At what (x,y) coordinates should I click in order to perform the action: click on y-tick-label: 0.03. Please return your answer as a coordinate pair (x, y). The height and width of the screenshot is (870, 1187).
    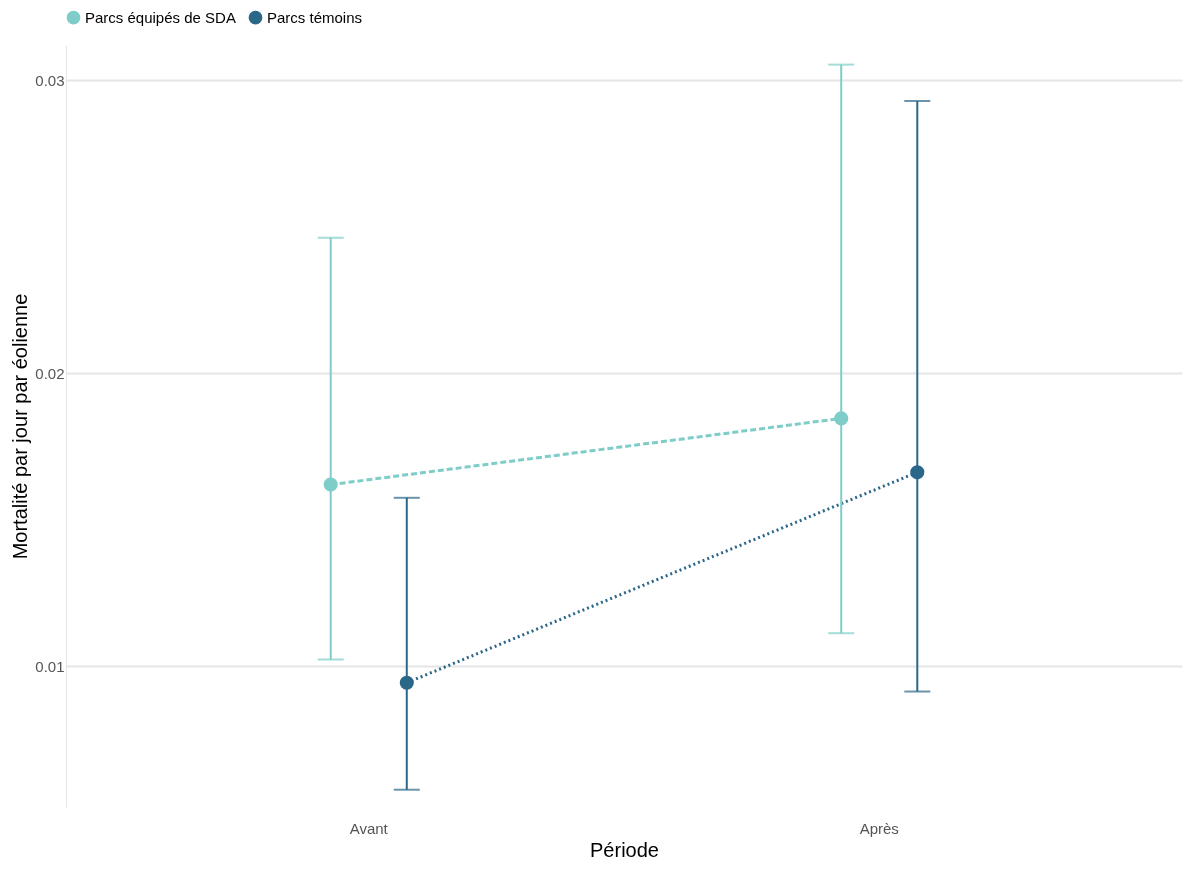
    Looking at the image, I should click on (50, 80).